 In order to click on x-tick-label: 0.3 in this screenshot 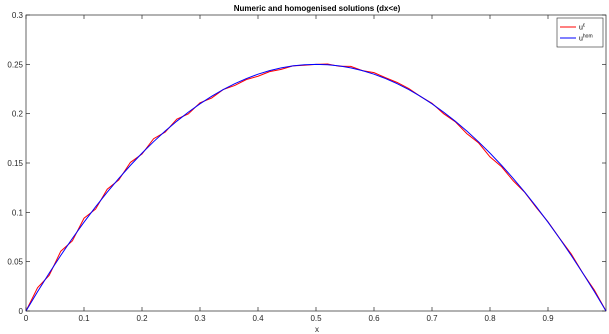, I will do `click(200, 318)`.